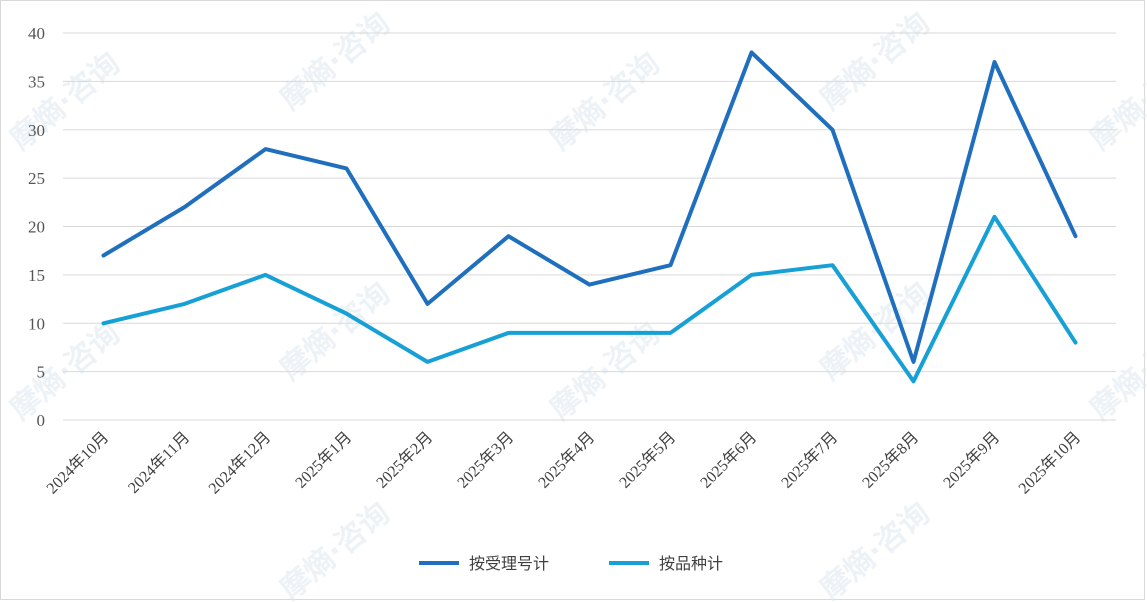 This screenshot has width=1147, height=602. I want to click on x-tick-label: 2025年1月, so click(324, 460).